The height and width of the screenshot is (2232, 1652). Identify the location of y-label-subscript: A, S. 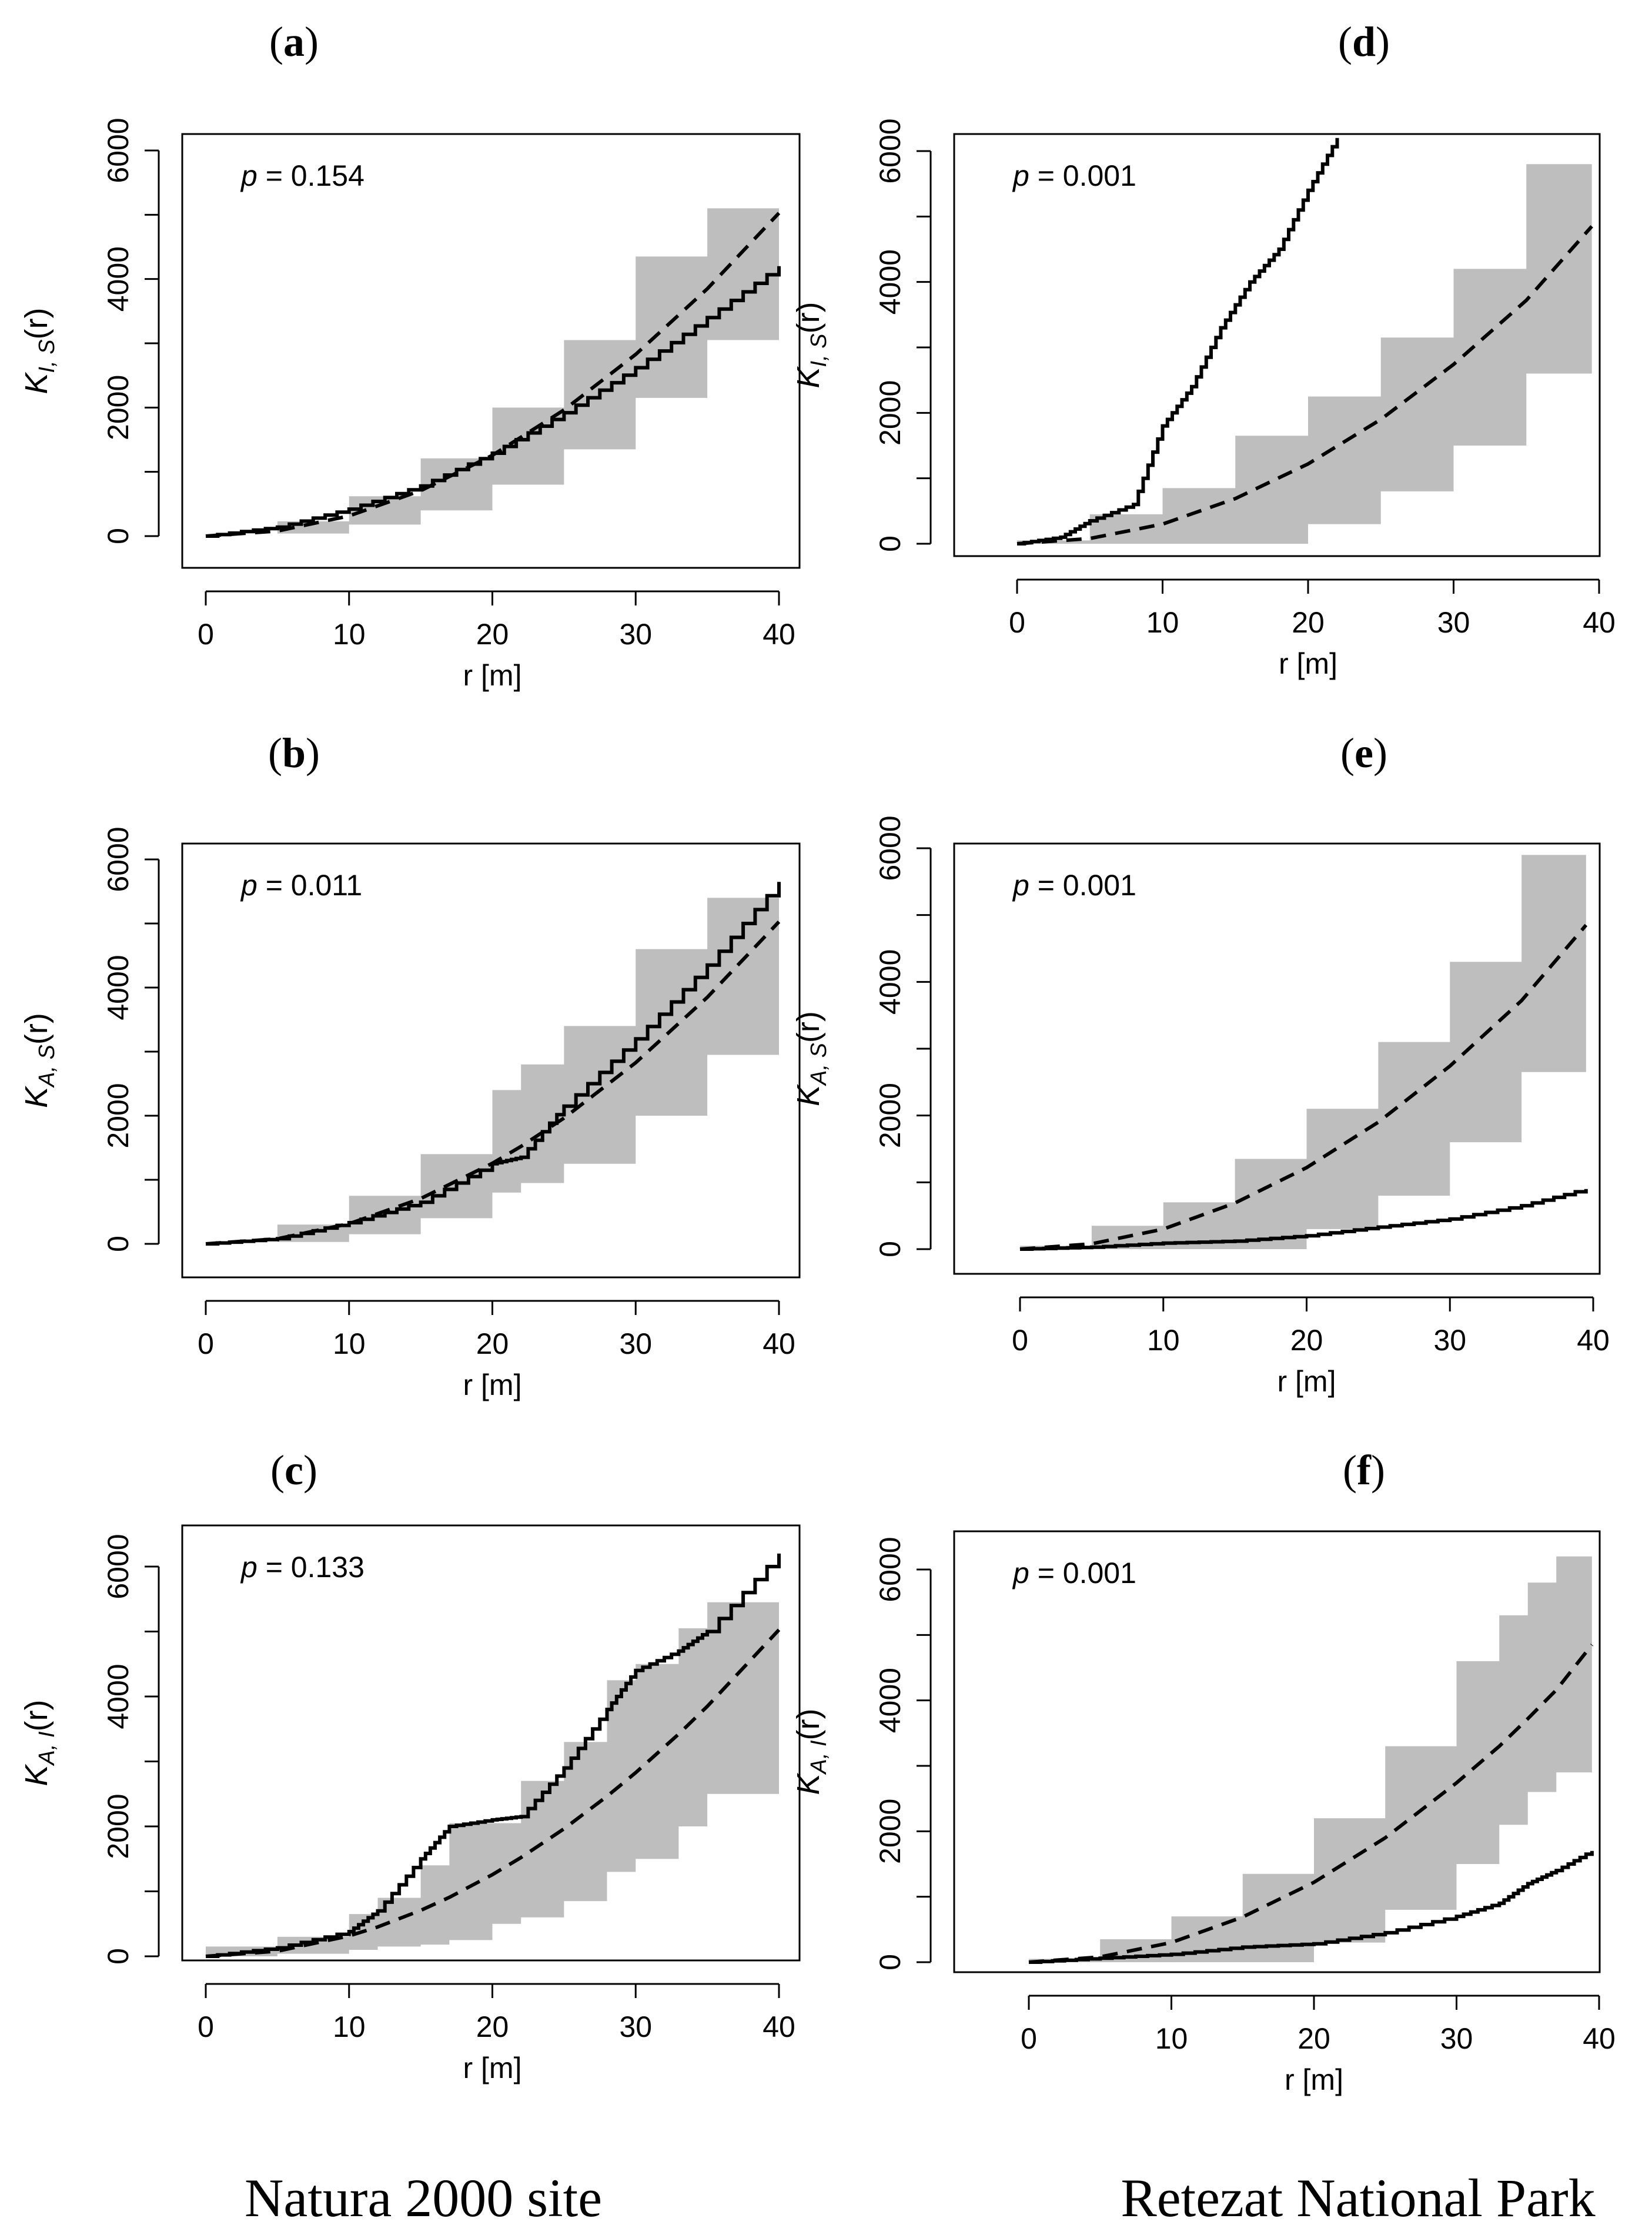
(47, 1066).